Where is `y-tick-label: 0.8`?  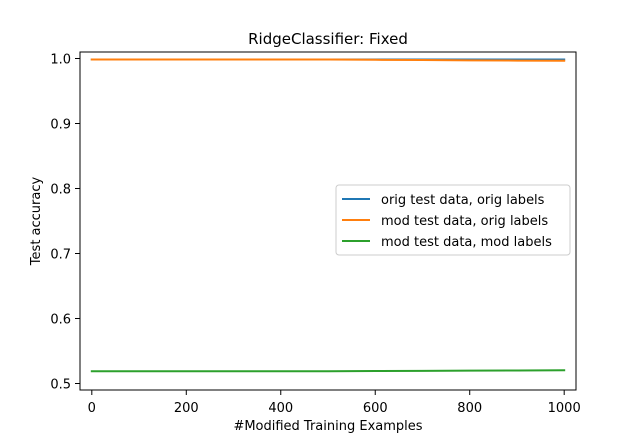
y-tick-label: 0.8 is located at coordinates (60, 190).